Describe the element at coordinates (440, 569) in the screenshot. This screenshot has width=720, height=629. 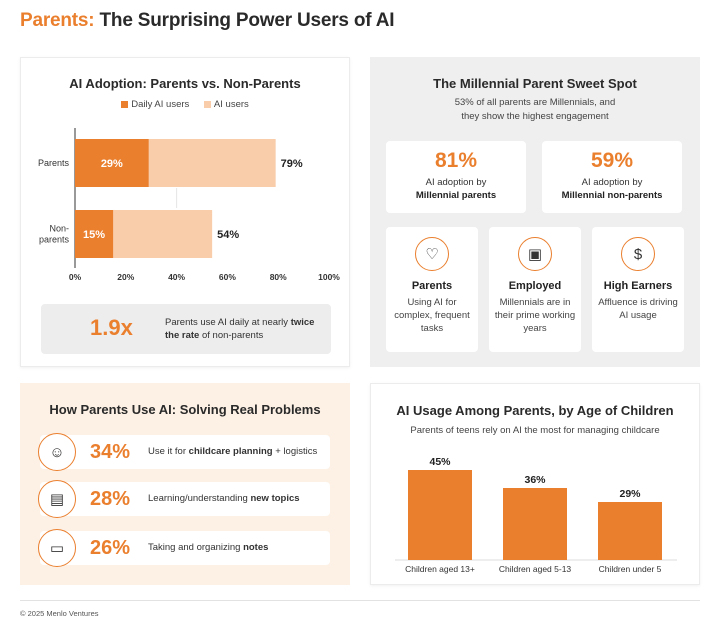
I see `category-label: Children aged 13+` at that location.